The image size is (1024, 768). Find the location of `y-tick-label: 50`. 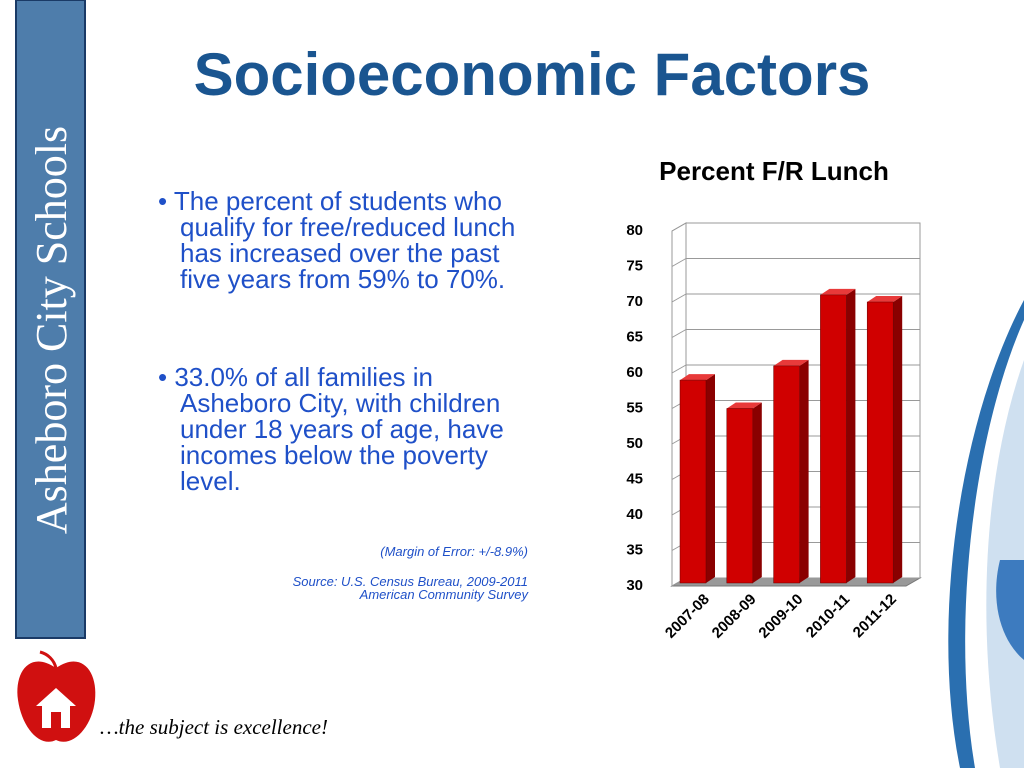

y-tick-label: 50 is located at coordinates (634, 443).